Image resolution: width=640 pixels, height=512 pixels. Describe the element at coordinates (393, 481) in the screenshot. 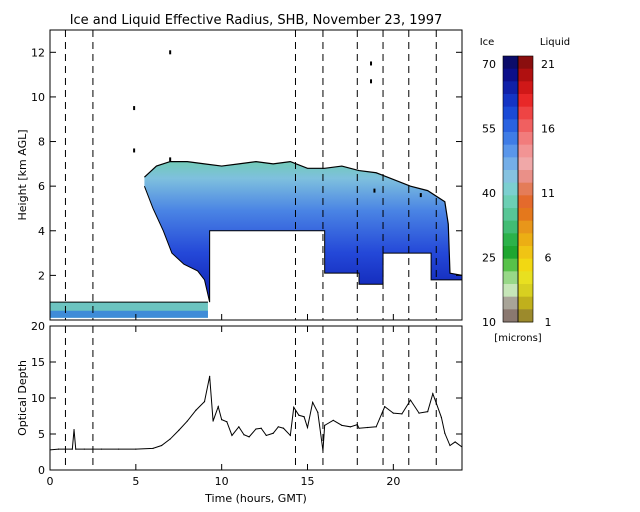

I see `x-tick-label: 20` at that location.